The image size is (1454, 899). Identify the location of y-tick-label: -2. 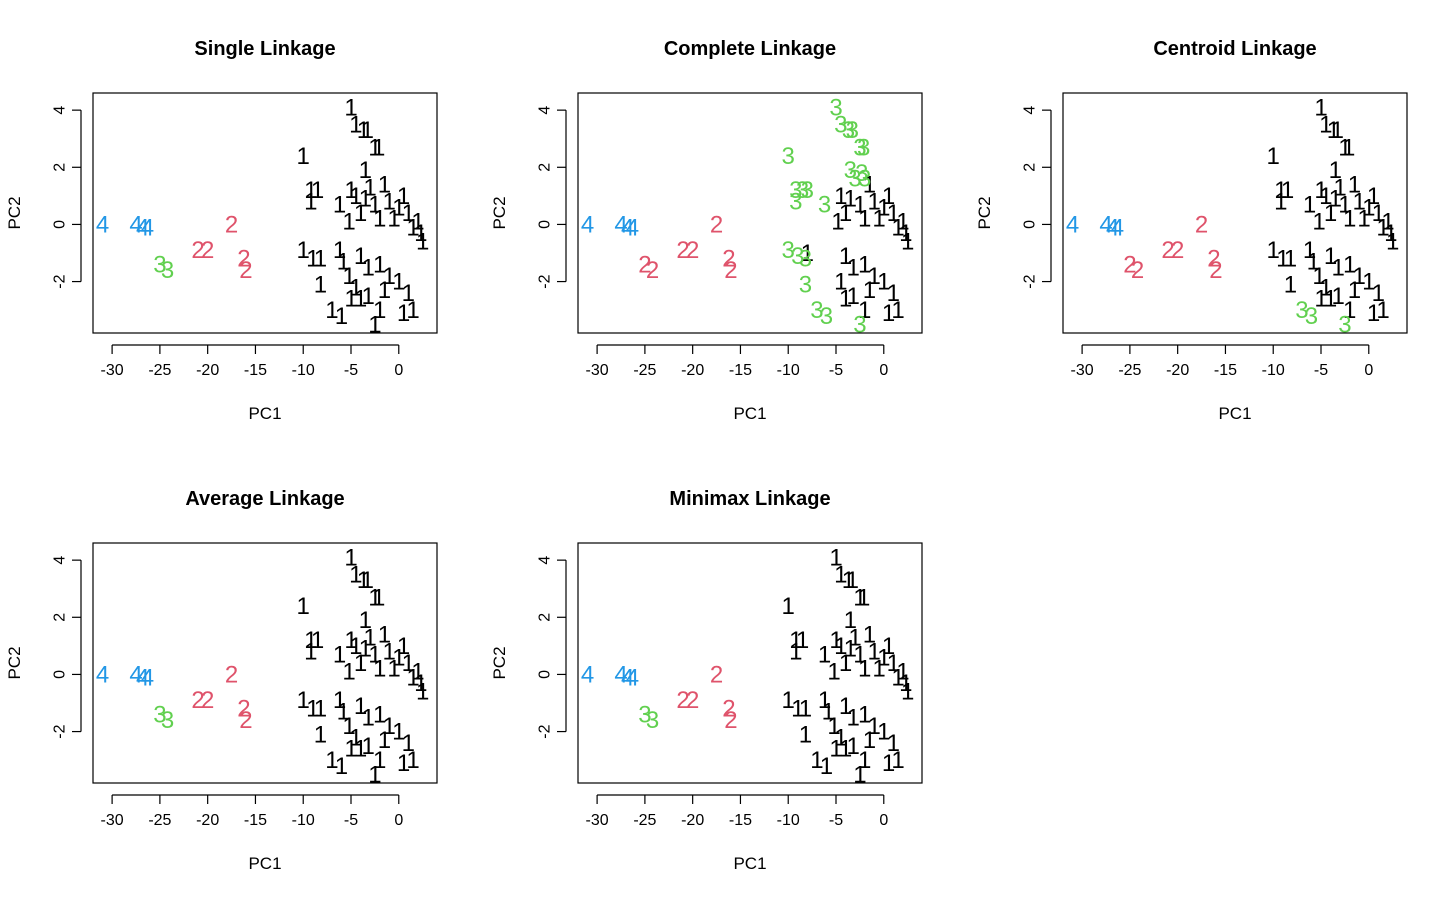
(1030, 281).